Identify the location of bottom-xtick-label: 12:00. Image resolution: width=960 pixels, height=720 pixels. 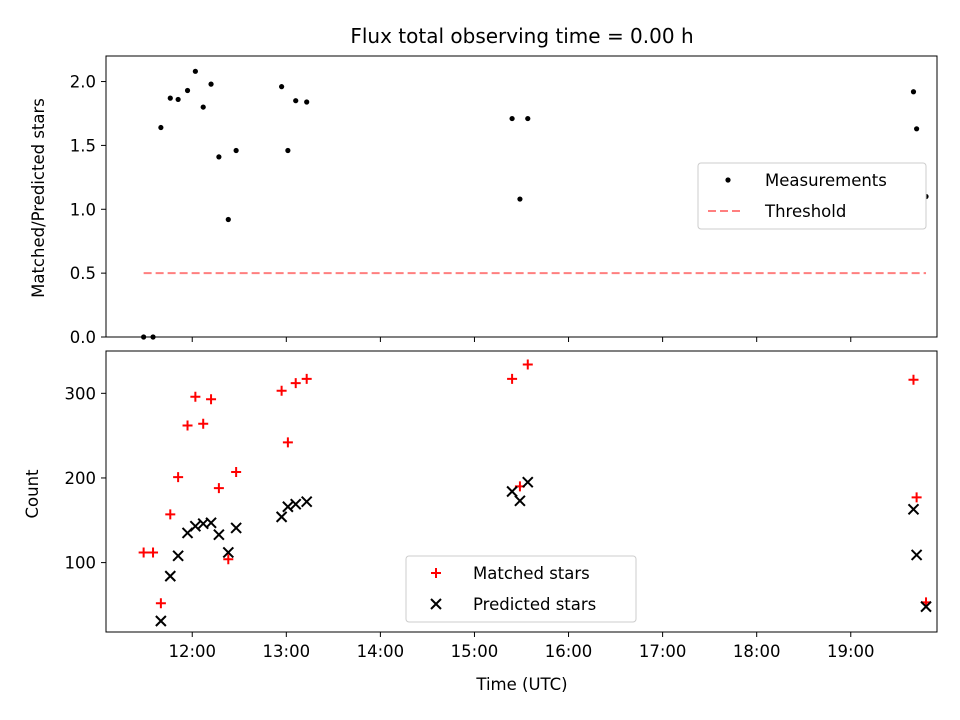
(192, 651).